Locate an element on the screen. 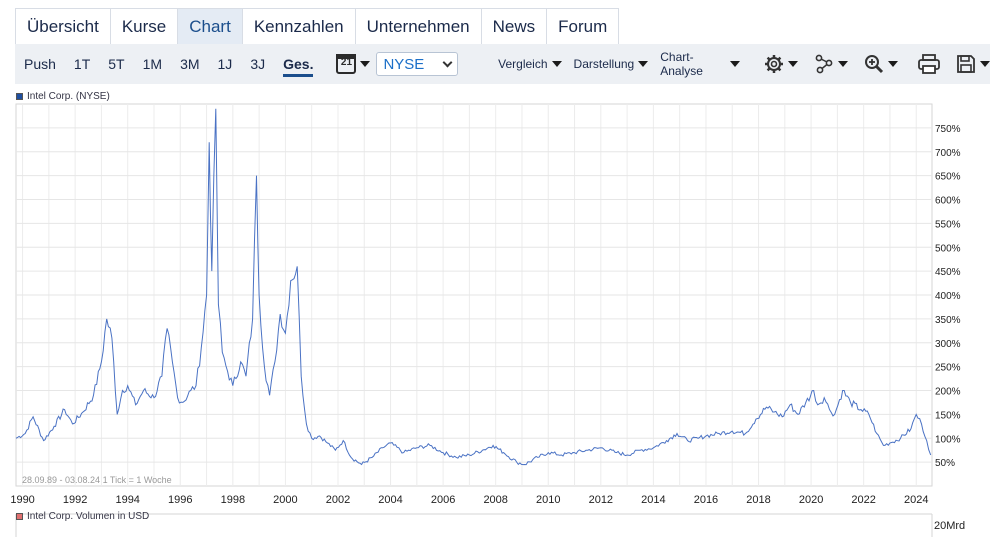 This screenshot has width=1000, height=537. calendar-icon: 21 is located at coordinates (346, 64).